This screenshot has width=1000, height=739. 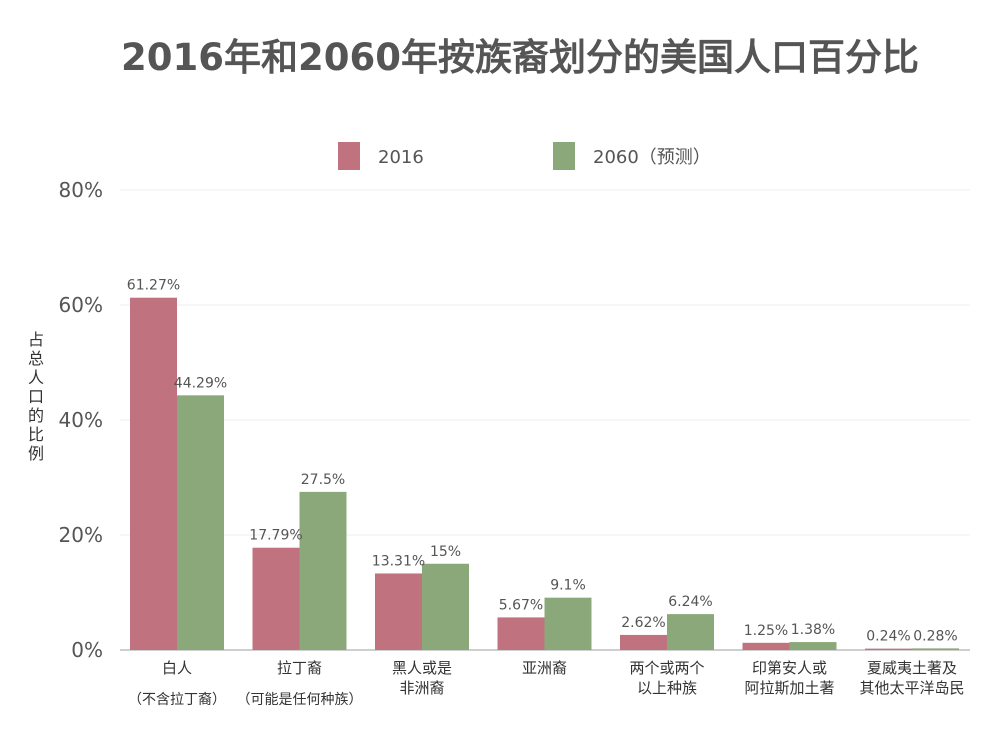 What do you see at coordinates (401, 157) in the screenshot?
I see `legend-label: 2016` at bounding box center [401, 157].